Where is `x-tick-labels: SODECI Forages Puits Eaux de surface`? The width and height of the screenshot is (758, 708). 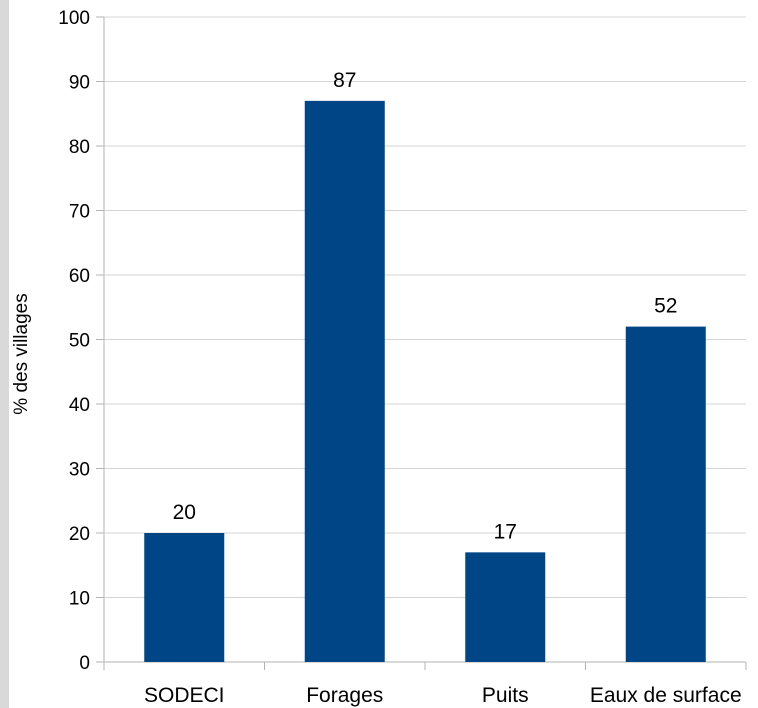
x-tick-labels: SODECI Forages Puits Eaux de surface is located at coordinates (443, 695).